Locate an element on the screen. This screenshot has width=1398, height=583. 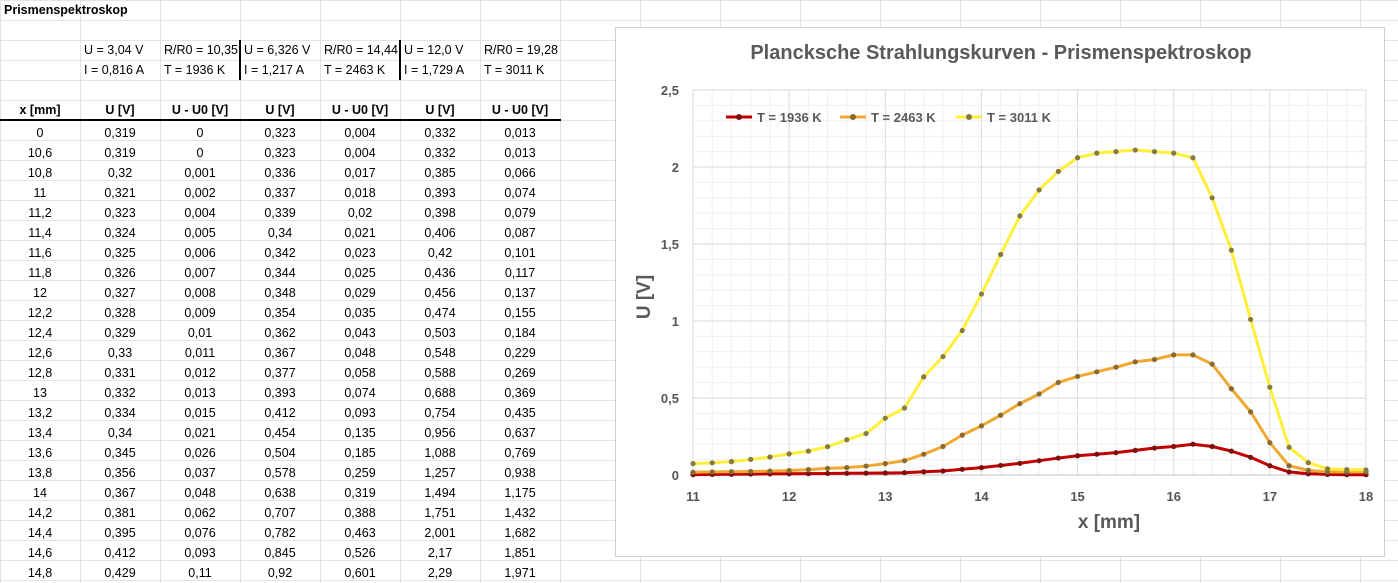
table-cell: 0,331 is located at coordinates (120, 373).